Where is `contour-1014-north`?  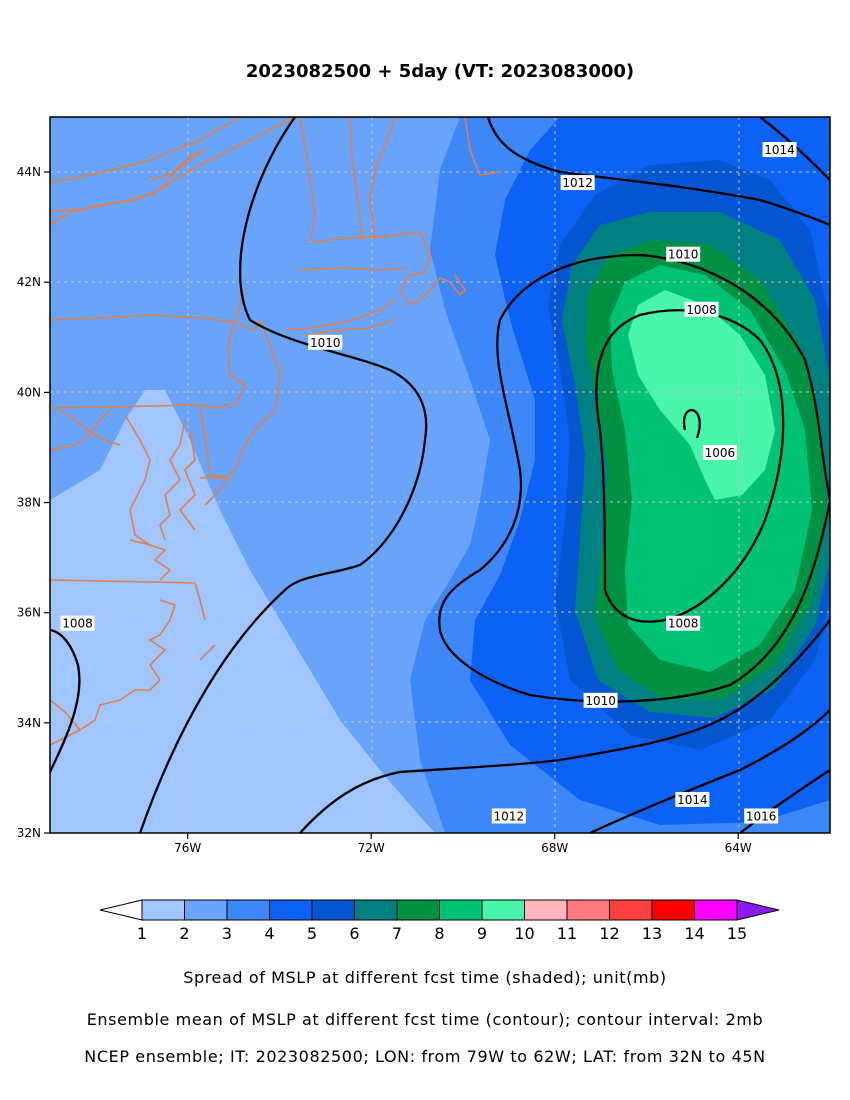
contour-1014-north is located at coordinates (794, 149).